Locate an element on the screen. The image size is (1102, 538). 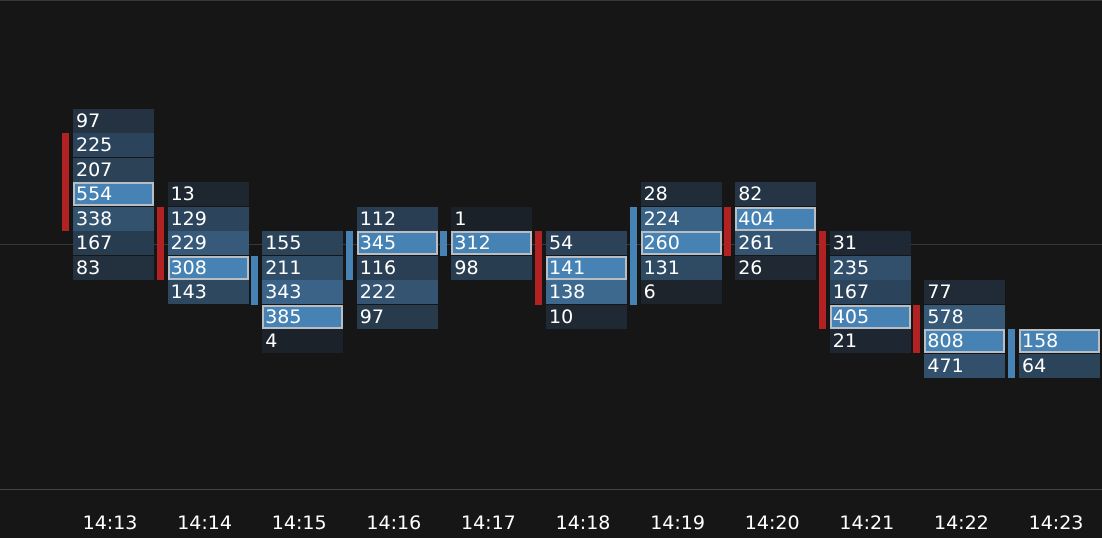
volume-cell: 224 is located at coordinates (681, 218).